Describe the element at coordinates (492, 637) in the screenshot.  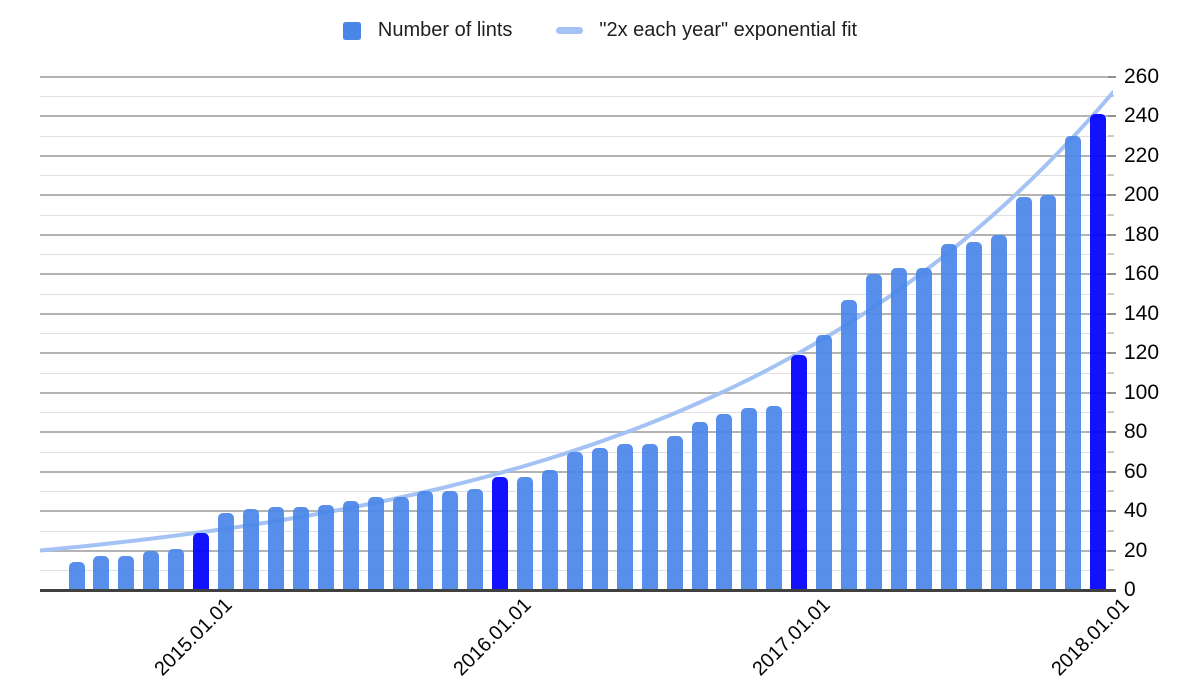
I see `x-axis-label: 2016.01.01` at that location.